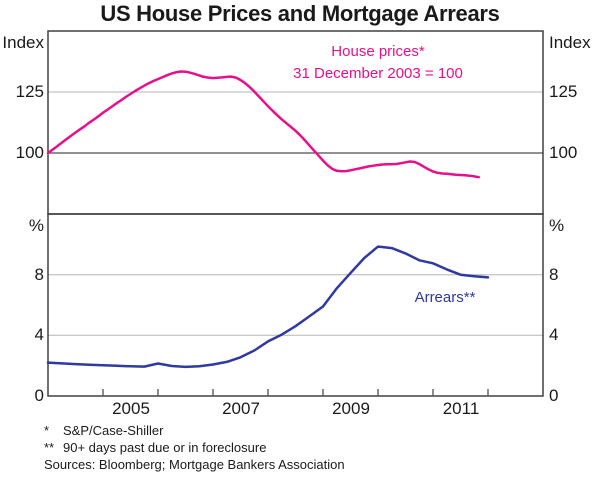 This screenshot has height=483, width=600. Describe the element at coordinates (300, 13) in the screenshot. I see `chart-title: US House Prices and Mortgage Arrears` at that location.